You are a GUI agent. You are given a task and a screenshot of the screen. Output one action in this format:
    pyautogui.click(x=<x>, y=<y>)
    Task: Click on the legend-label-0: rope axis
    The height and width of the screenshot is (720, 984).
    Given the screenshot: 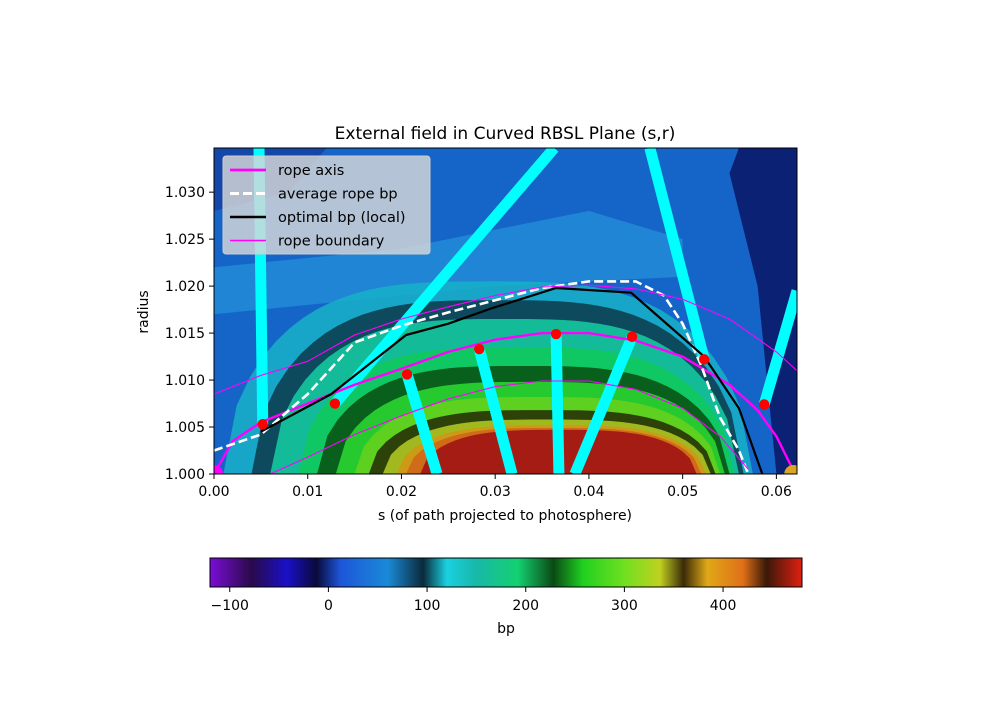 What is the action you would take?
    pyautogui.click(x=311, y=171)
    